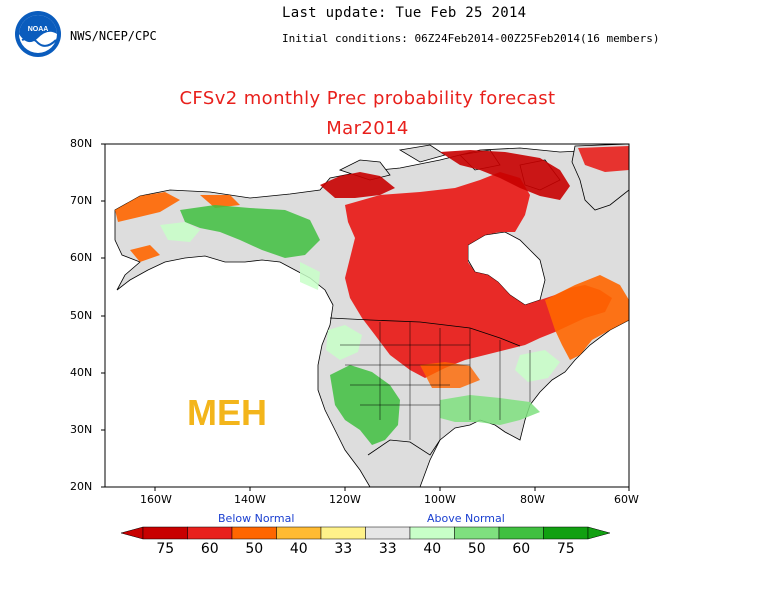 This screenshot has width=770, height=595. What do you see at coordinates (81, 486) in the screenshot?
I see `lat-label-20n: 20N` at bounding box center [81, 486].